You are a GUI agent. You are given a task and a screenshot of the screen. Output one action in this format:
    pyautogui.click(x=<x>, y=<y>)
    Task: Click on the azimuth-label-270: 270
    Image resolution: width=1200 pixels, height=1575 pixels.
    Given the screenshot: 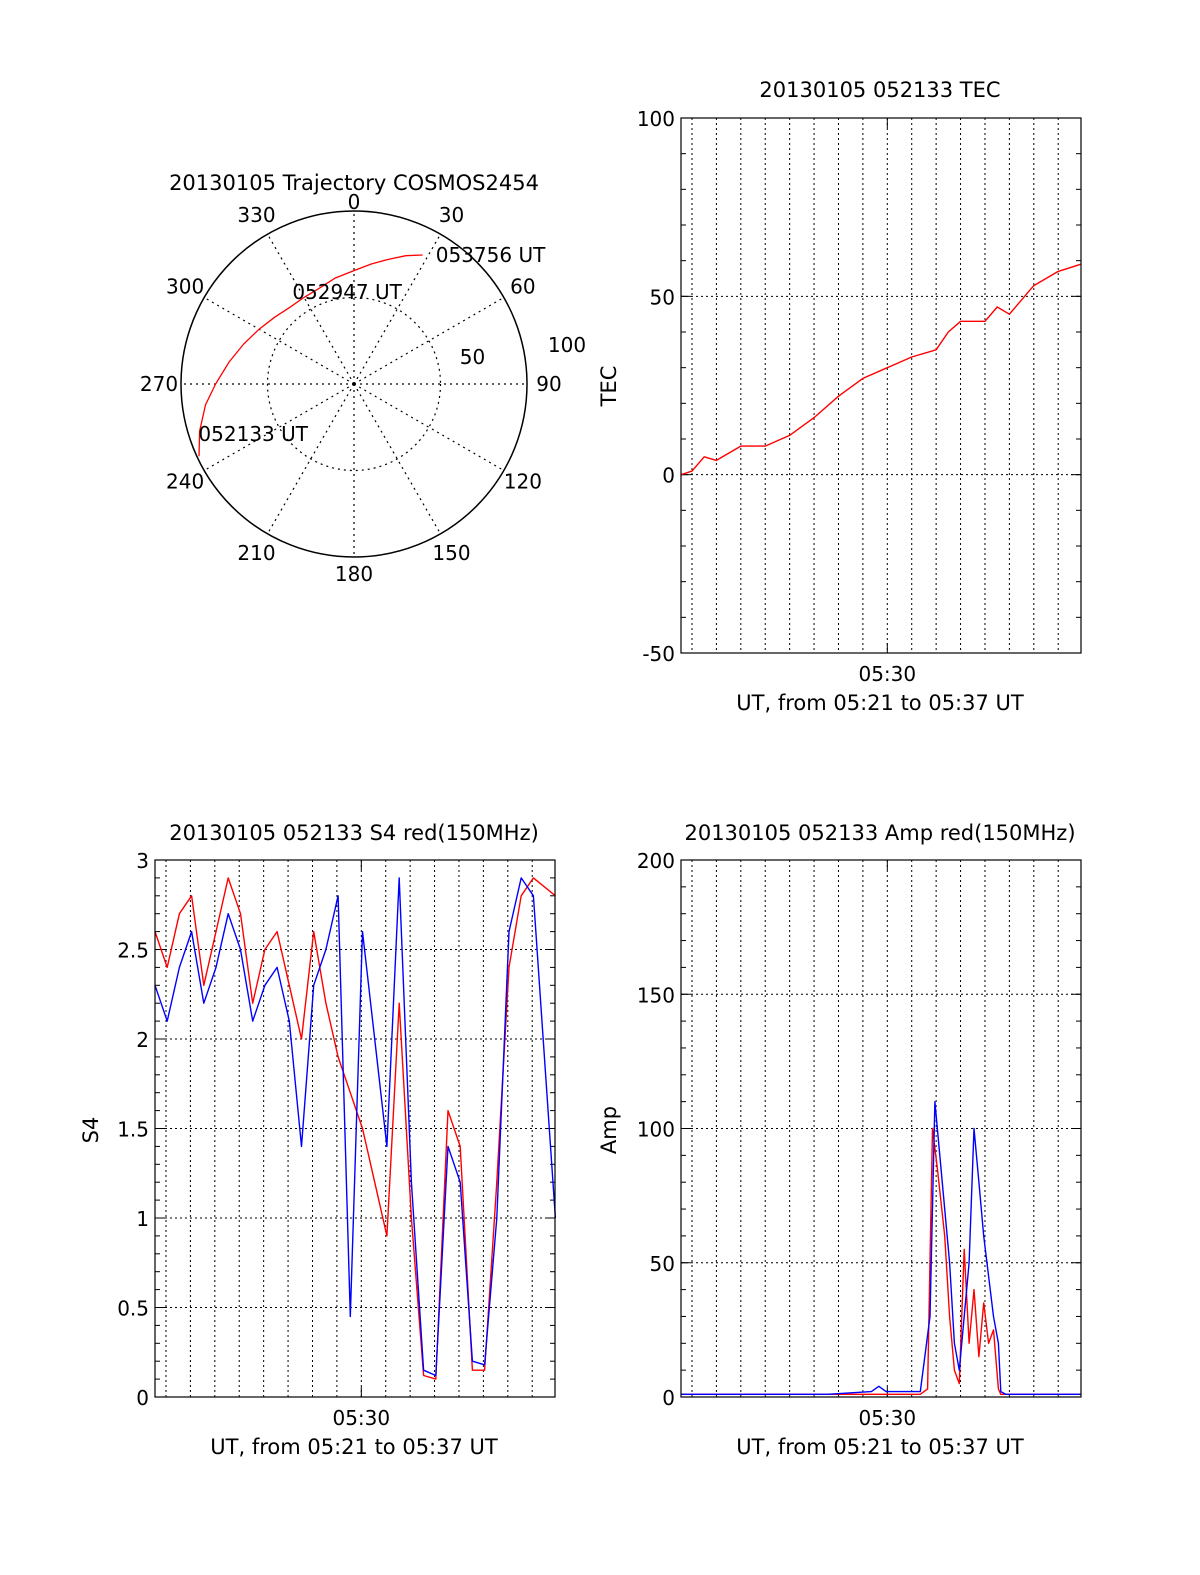 What is the action you would take?
    pyautogui.click(x=159, y=384)
    